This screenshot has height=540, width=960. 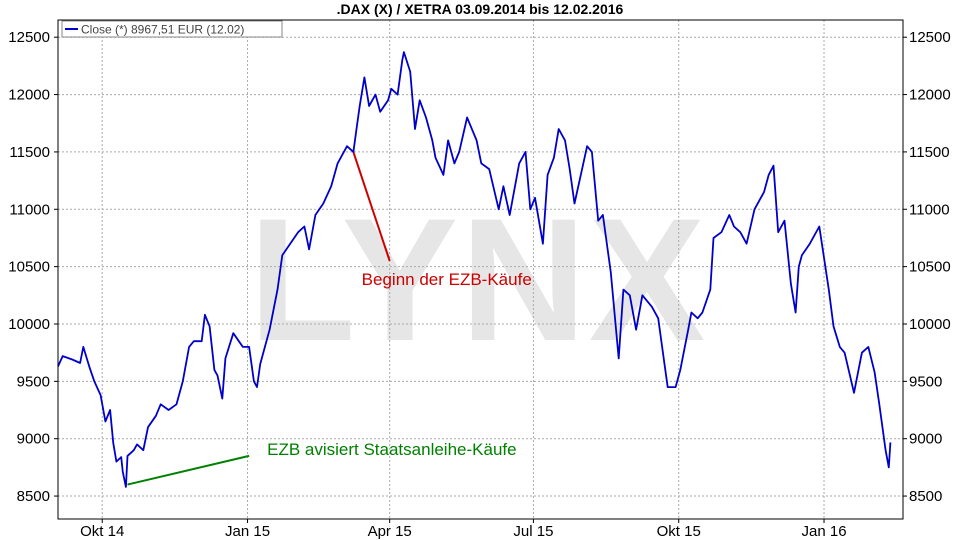 What do you see at coordinates (925, 439) in the screenshot?
I see `y-tick-label-right: 9000` at bounding box center [925, 439].